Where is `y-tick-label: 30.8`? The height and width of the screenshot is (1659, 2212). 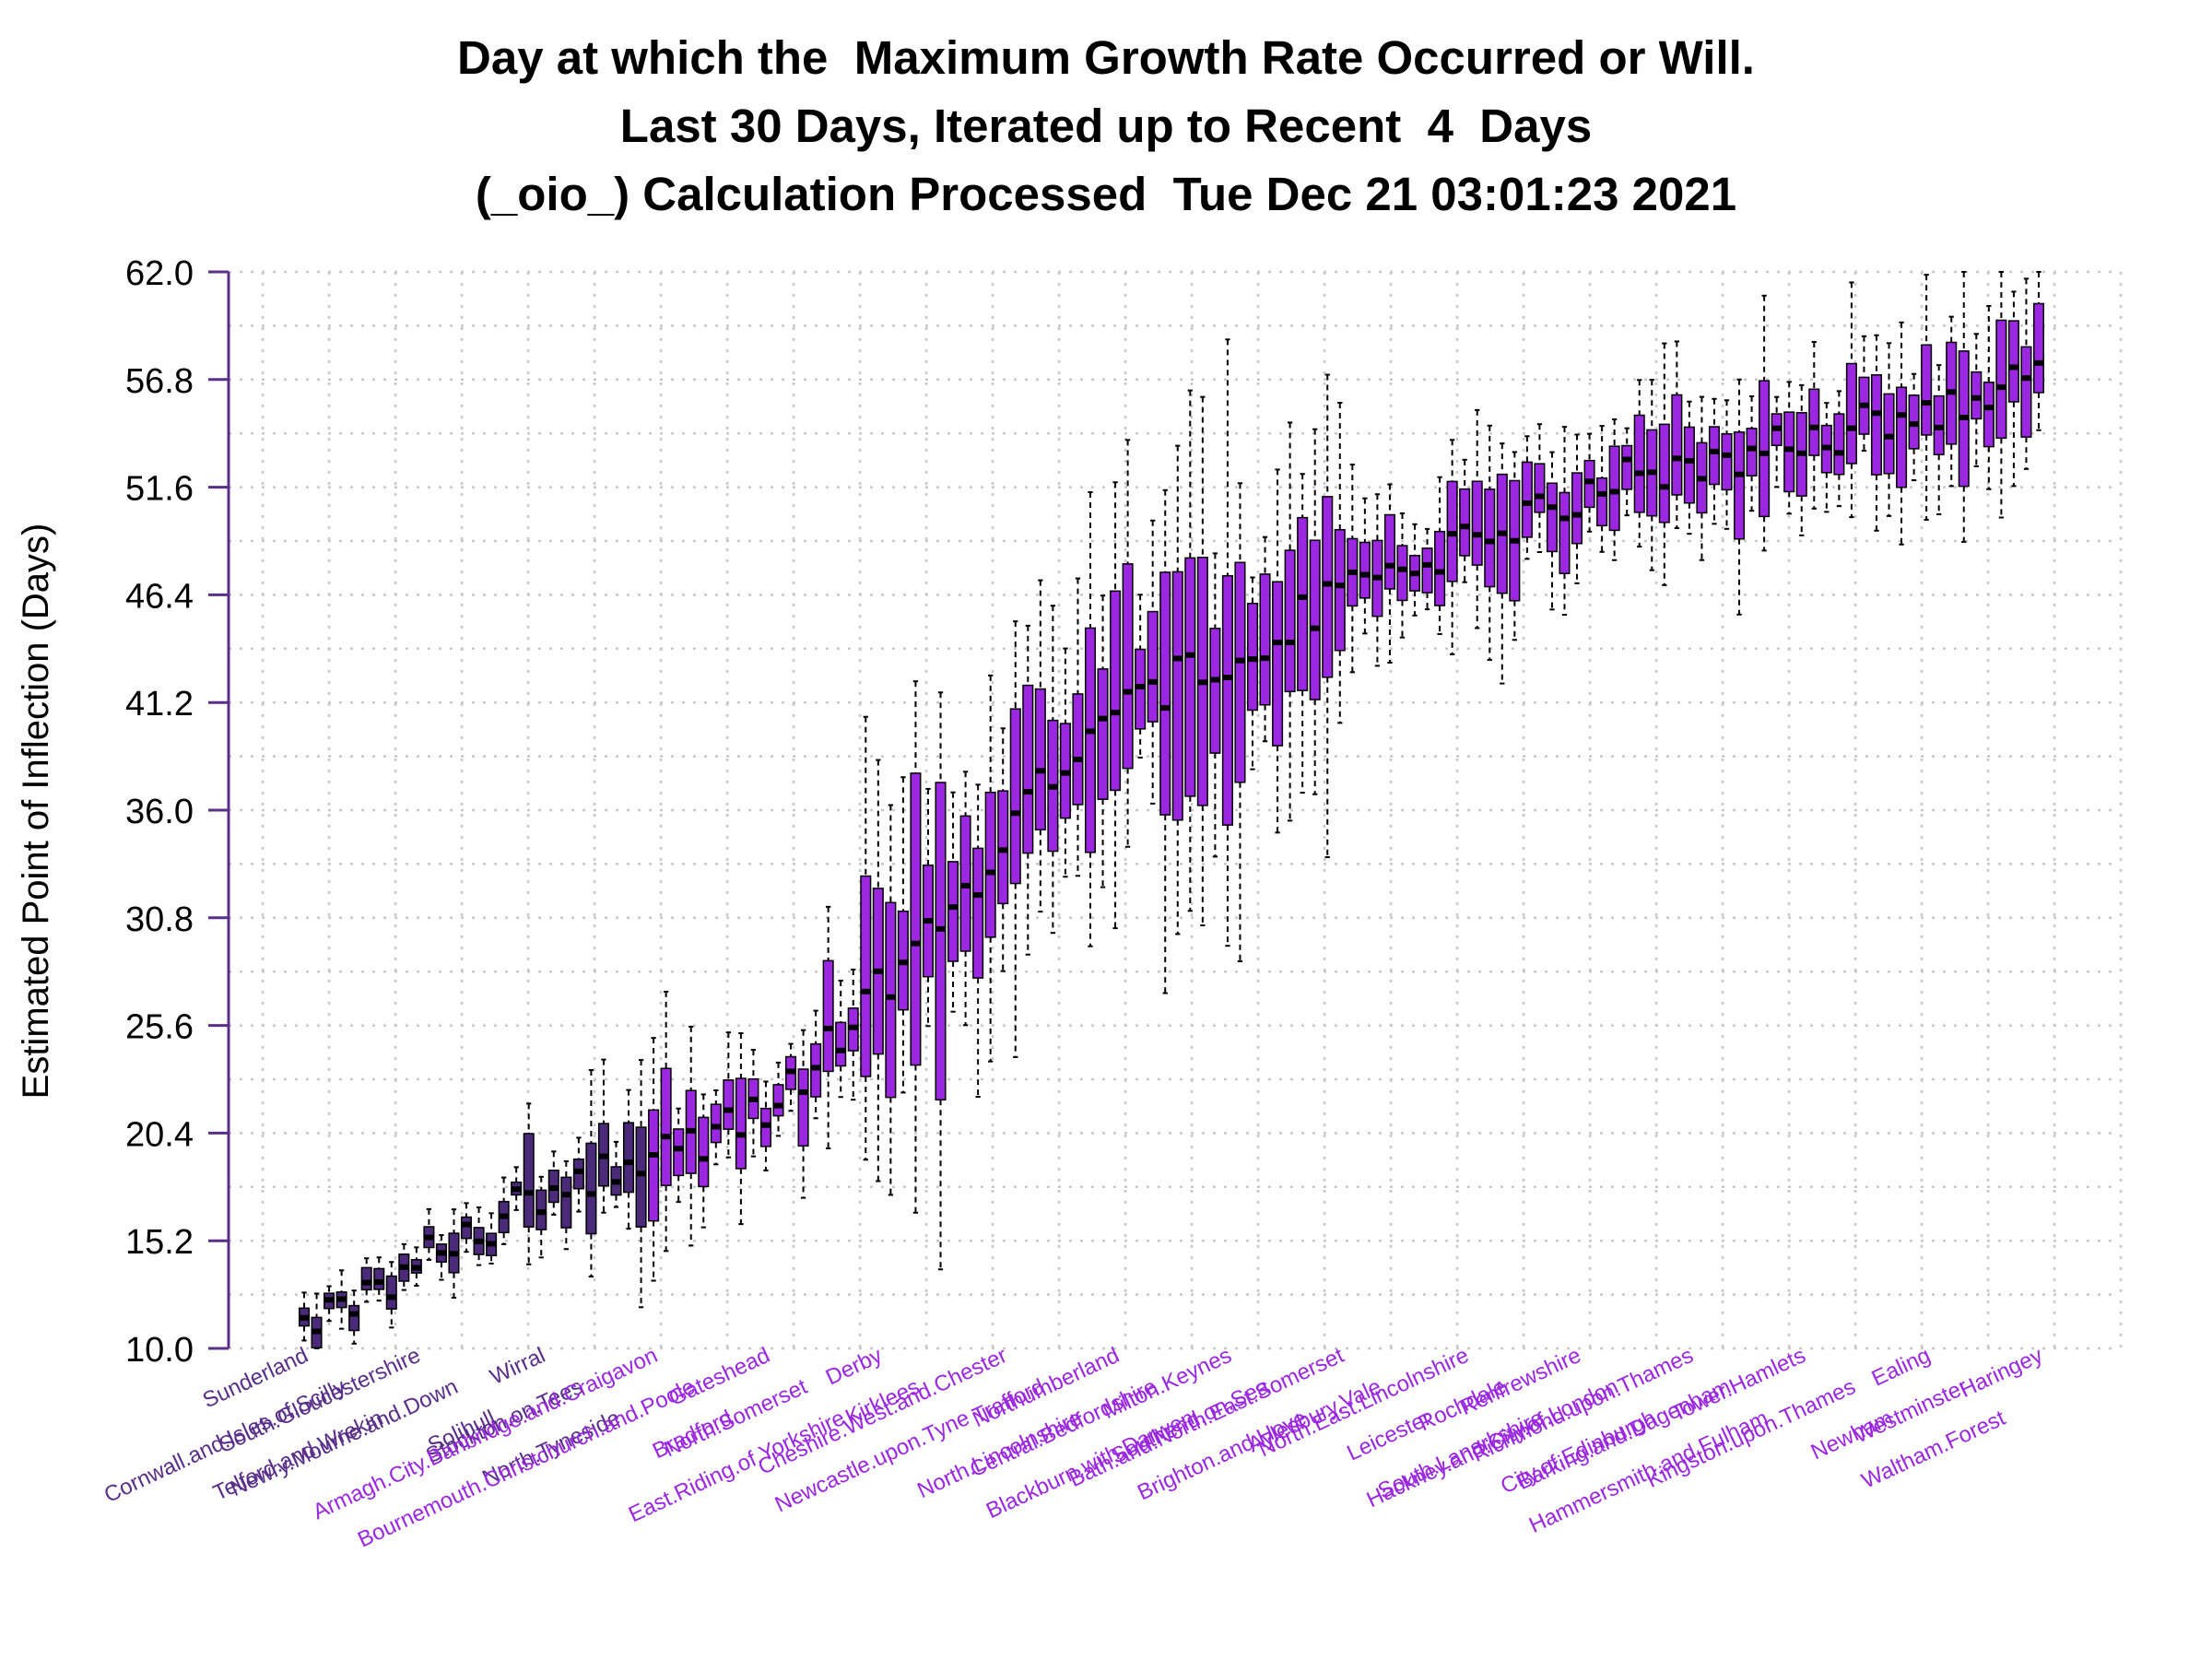 y-tick-label: 30.8 is located at coordinates (159, 919).